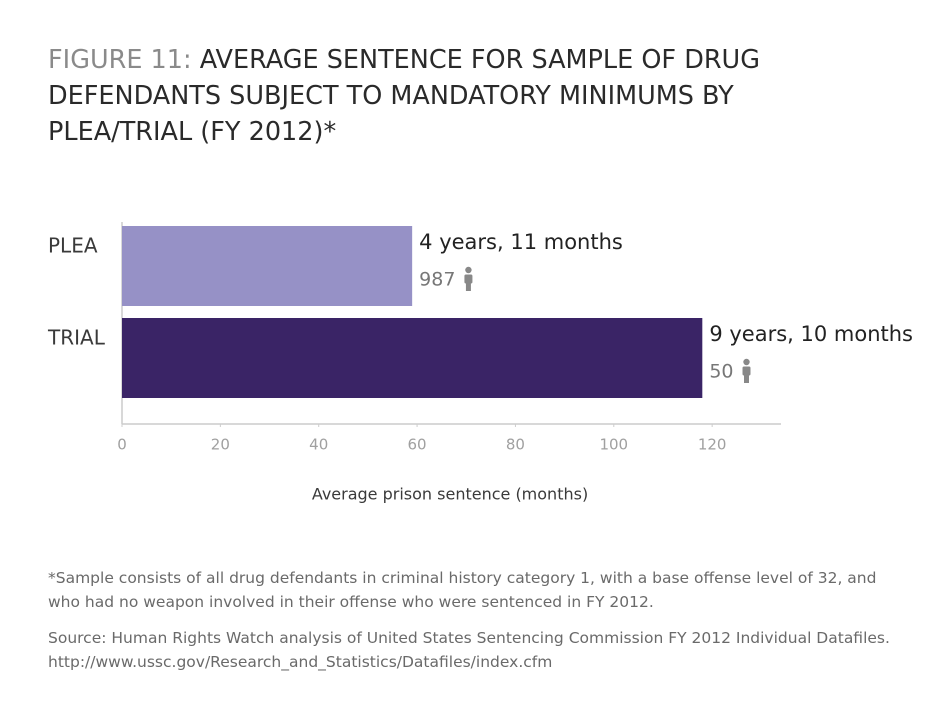  What do you see at coordinates (437, 280) in the screenshot?
I see `count-label: 987` at bounding box center [437, 280].